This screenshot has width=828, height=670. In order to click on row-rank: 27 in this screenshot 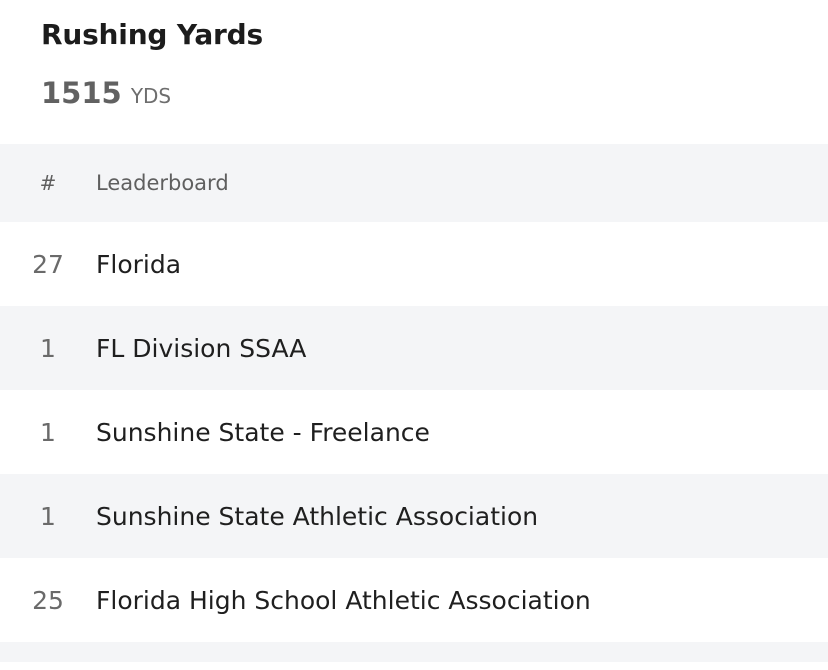, I will do `click(48, 264)`.